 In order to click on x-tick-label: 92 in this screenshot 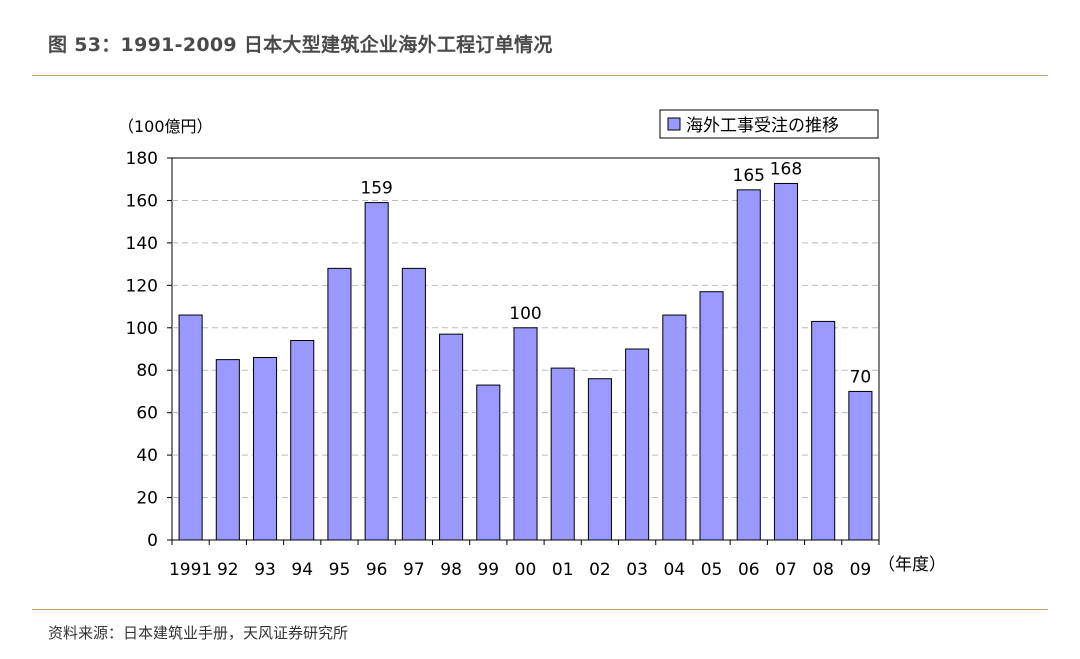, I will do `click(228, 570)`.